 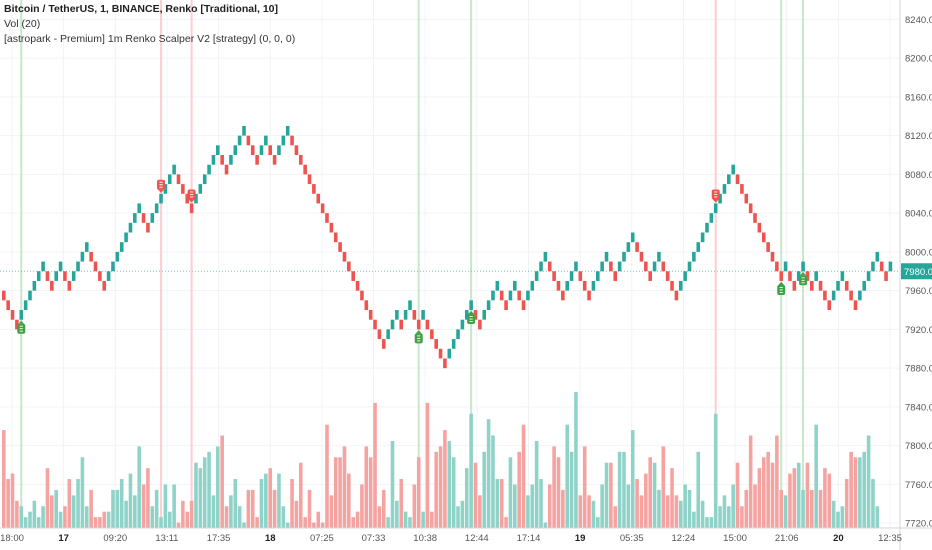 What do you see at coordinates (22, 24) in the screenshot?
I see `volume-indicator-label: Vol (20)` at bounding box center [22, 24].